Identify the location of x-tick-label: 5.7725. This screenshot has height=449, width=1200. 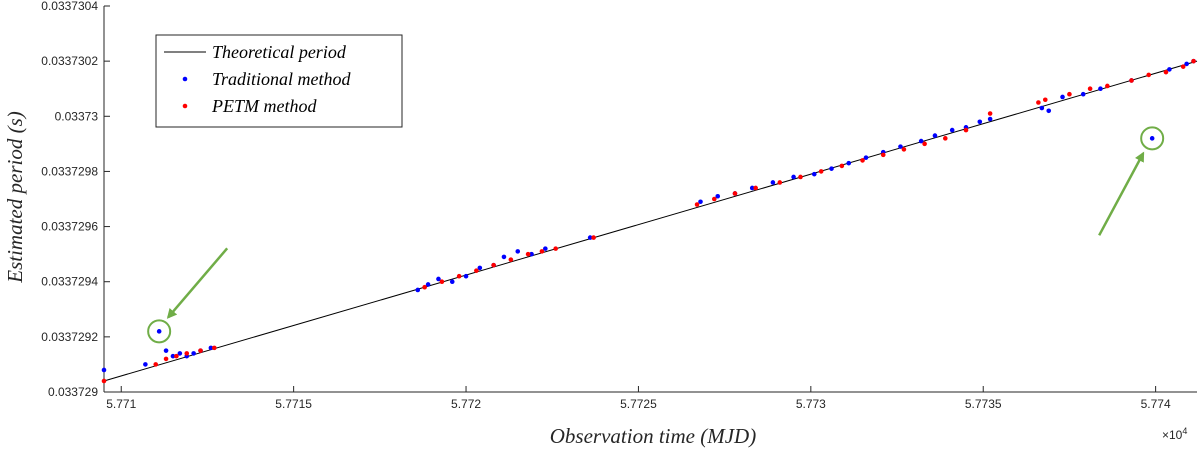
(638, 404).